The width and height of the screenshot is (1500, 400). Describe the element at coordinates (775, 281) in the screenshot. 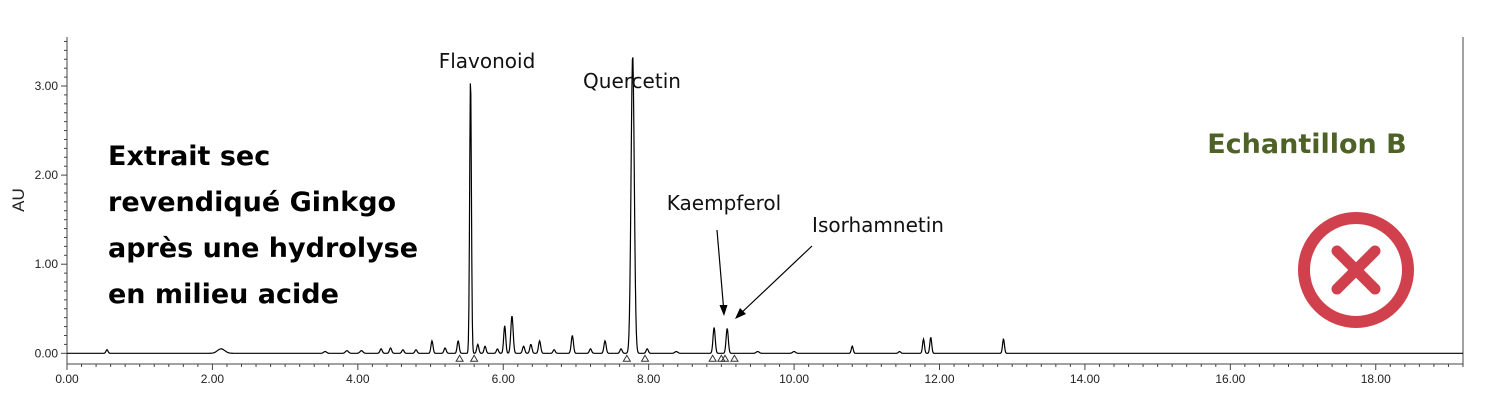

I see `isorhamnetin-arrow` at that location.